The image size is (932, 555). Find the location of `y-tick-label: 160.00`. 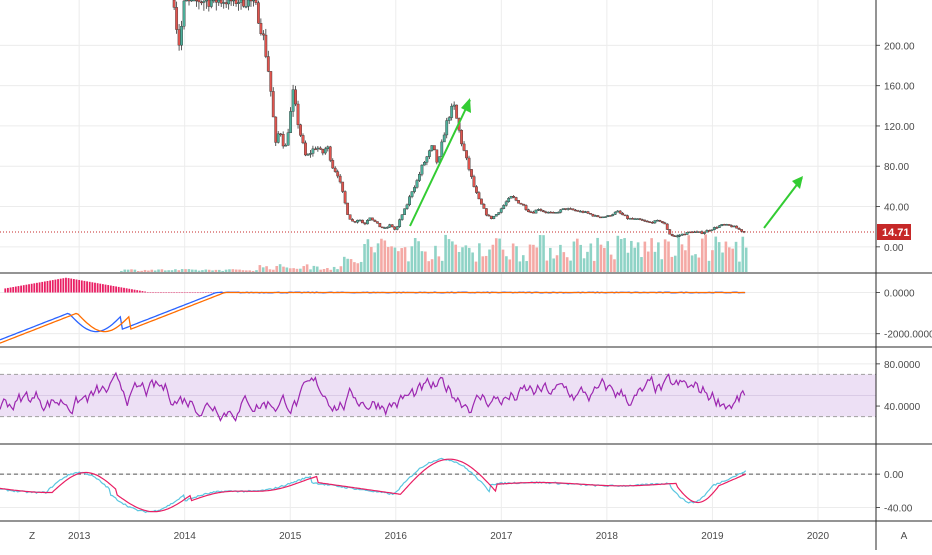

y-tick-label: 160.00 is located at coordinates (899, 87).